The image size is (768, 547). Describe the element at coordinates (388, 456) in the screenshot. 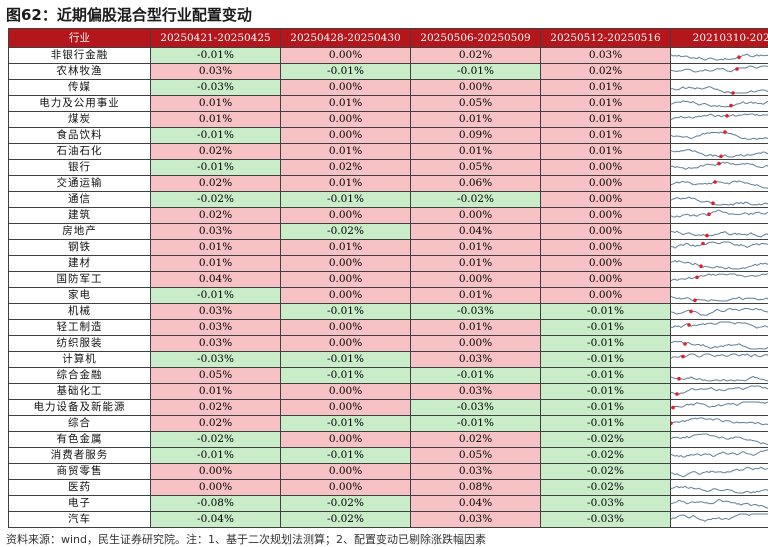

I see `table-row: 消费者服务-0.01%-0.01%0.05%-0.02%` at that location.